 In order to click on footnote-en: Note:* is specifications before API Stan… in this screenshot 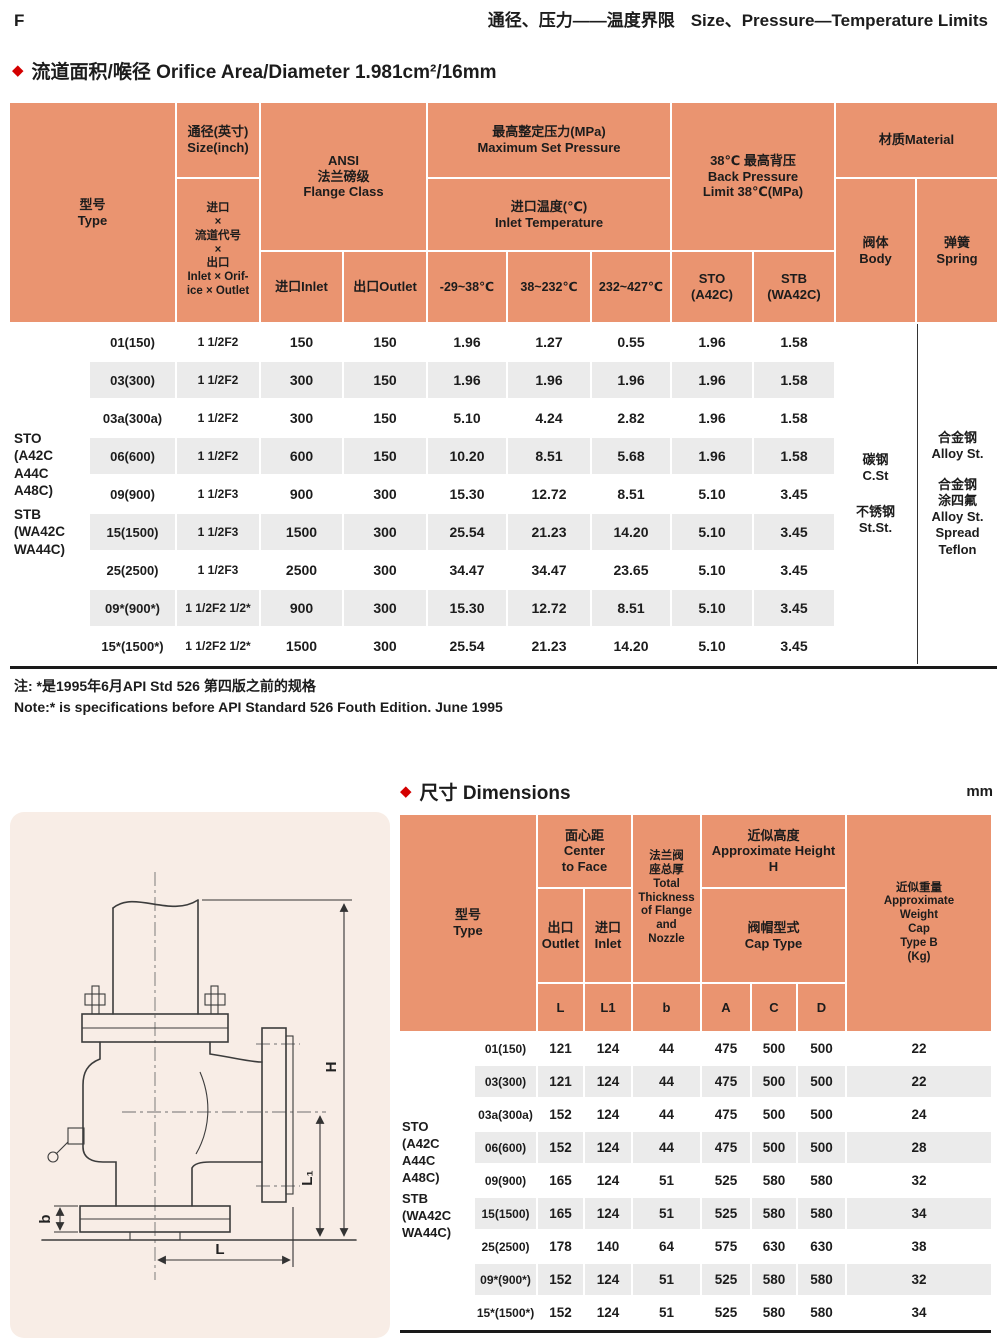, I will do `click(258, 707)`.